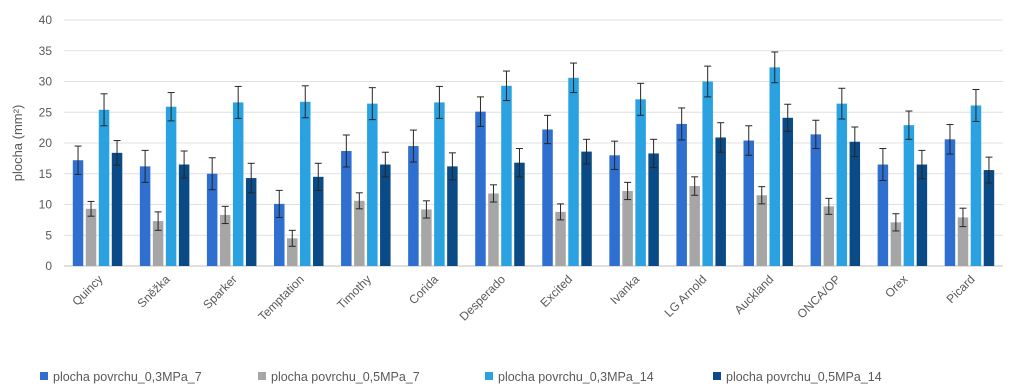  What do you see at coordinates (423, 289) in the screenshot?
I see `x-category-label: Corida` at bounding box center [423, 289].